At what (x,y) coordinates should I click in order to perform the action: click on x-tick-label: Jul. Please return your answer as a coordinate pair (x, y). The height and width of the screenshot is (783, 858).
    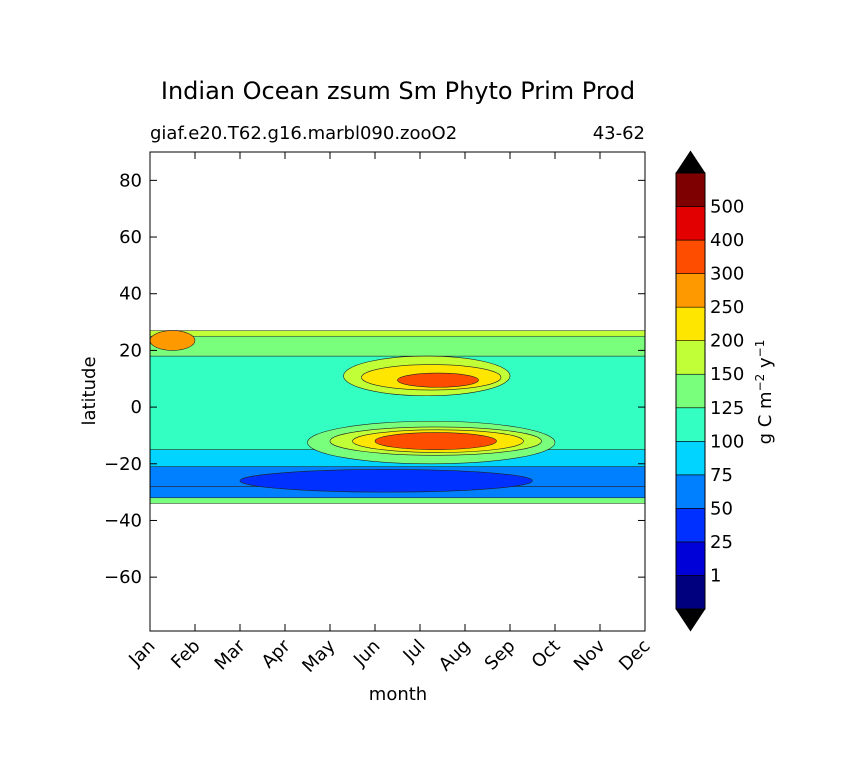
    Looking at the image, I should click on (414, 651).